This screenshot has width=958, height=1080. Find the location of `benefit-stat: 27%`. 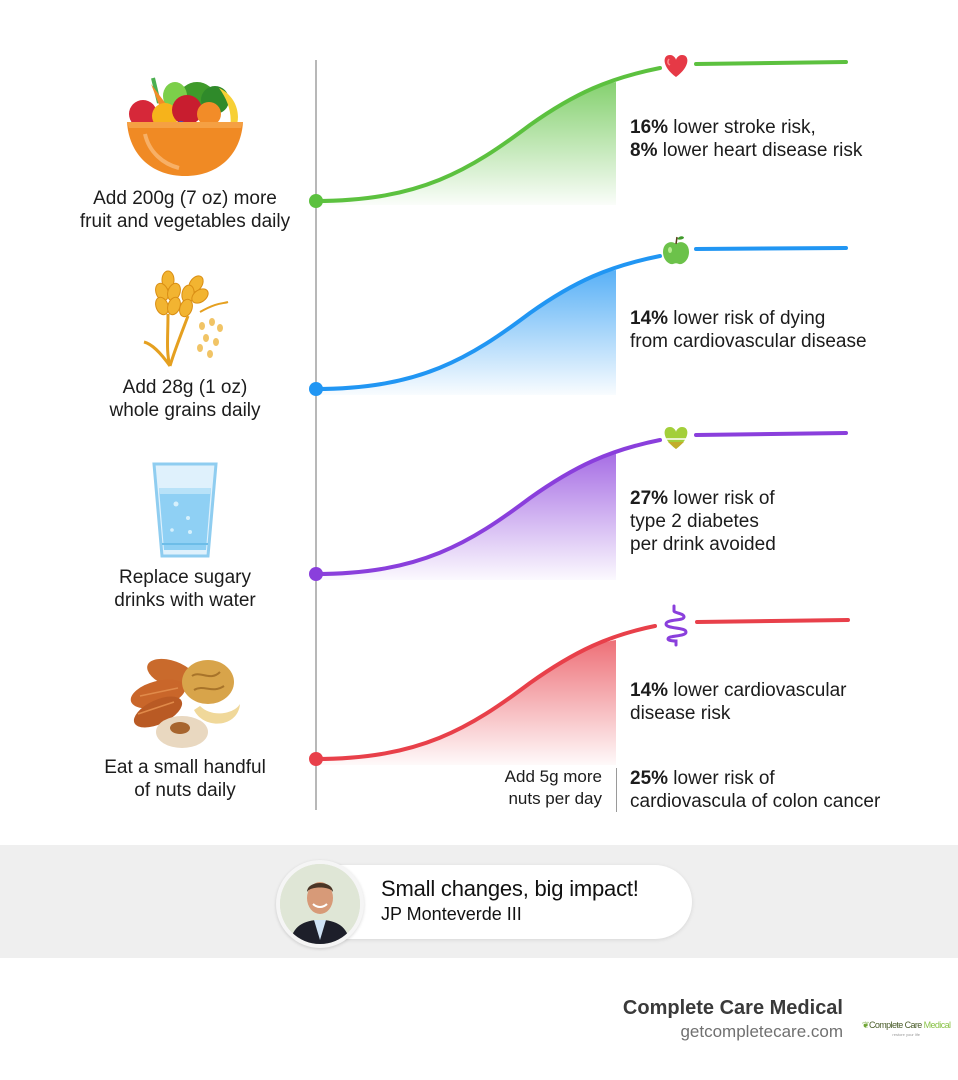

benefit-stat: 27% is located at coordinates (649, 498).